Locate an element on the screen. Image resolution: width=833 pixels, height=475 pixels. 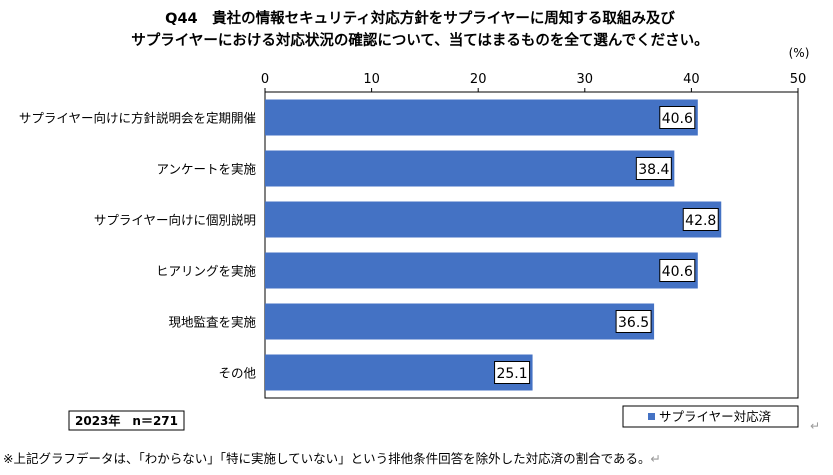
return-mark: ↵ is located at coordinates (655, 458).